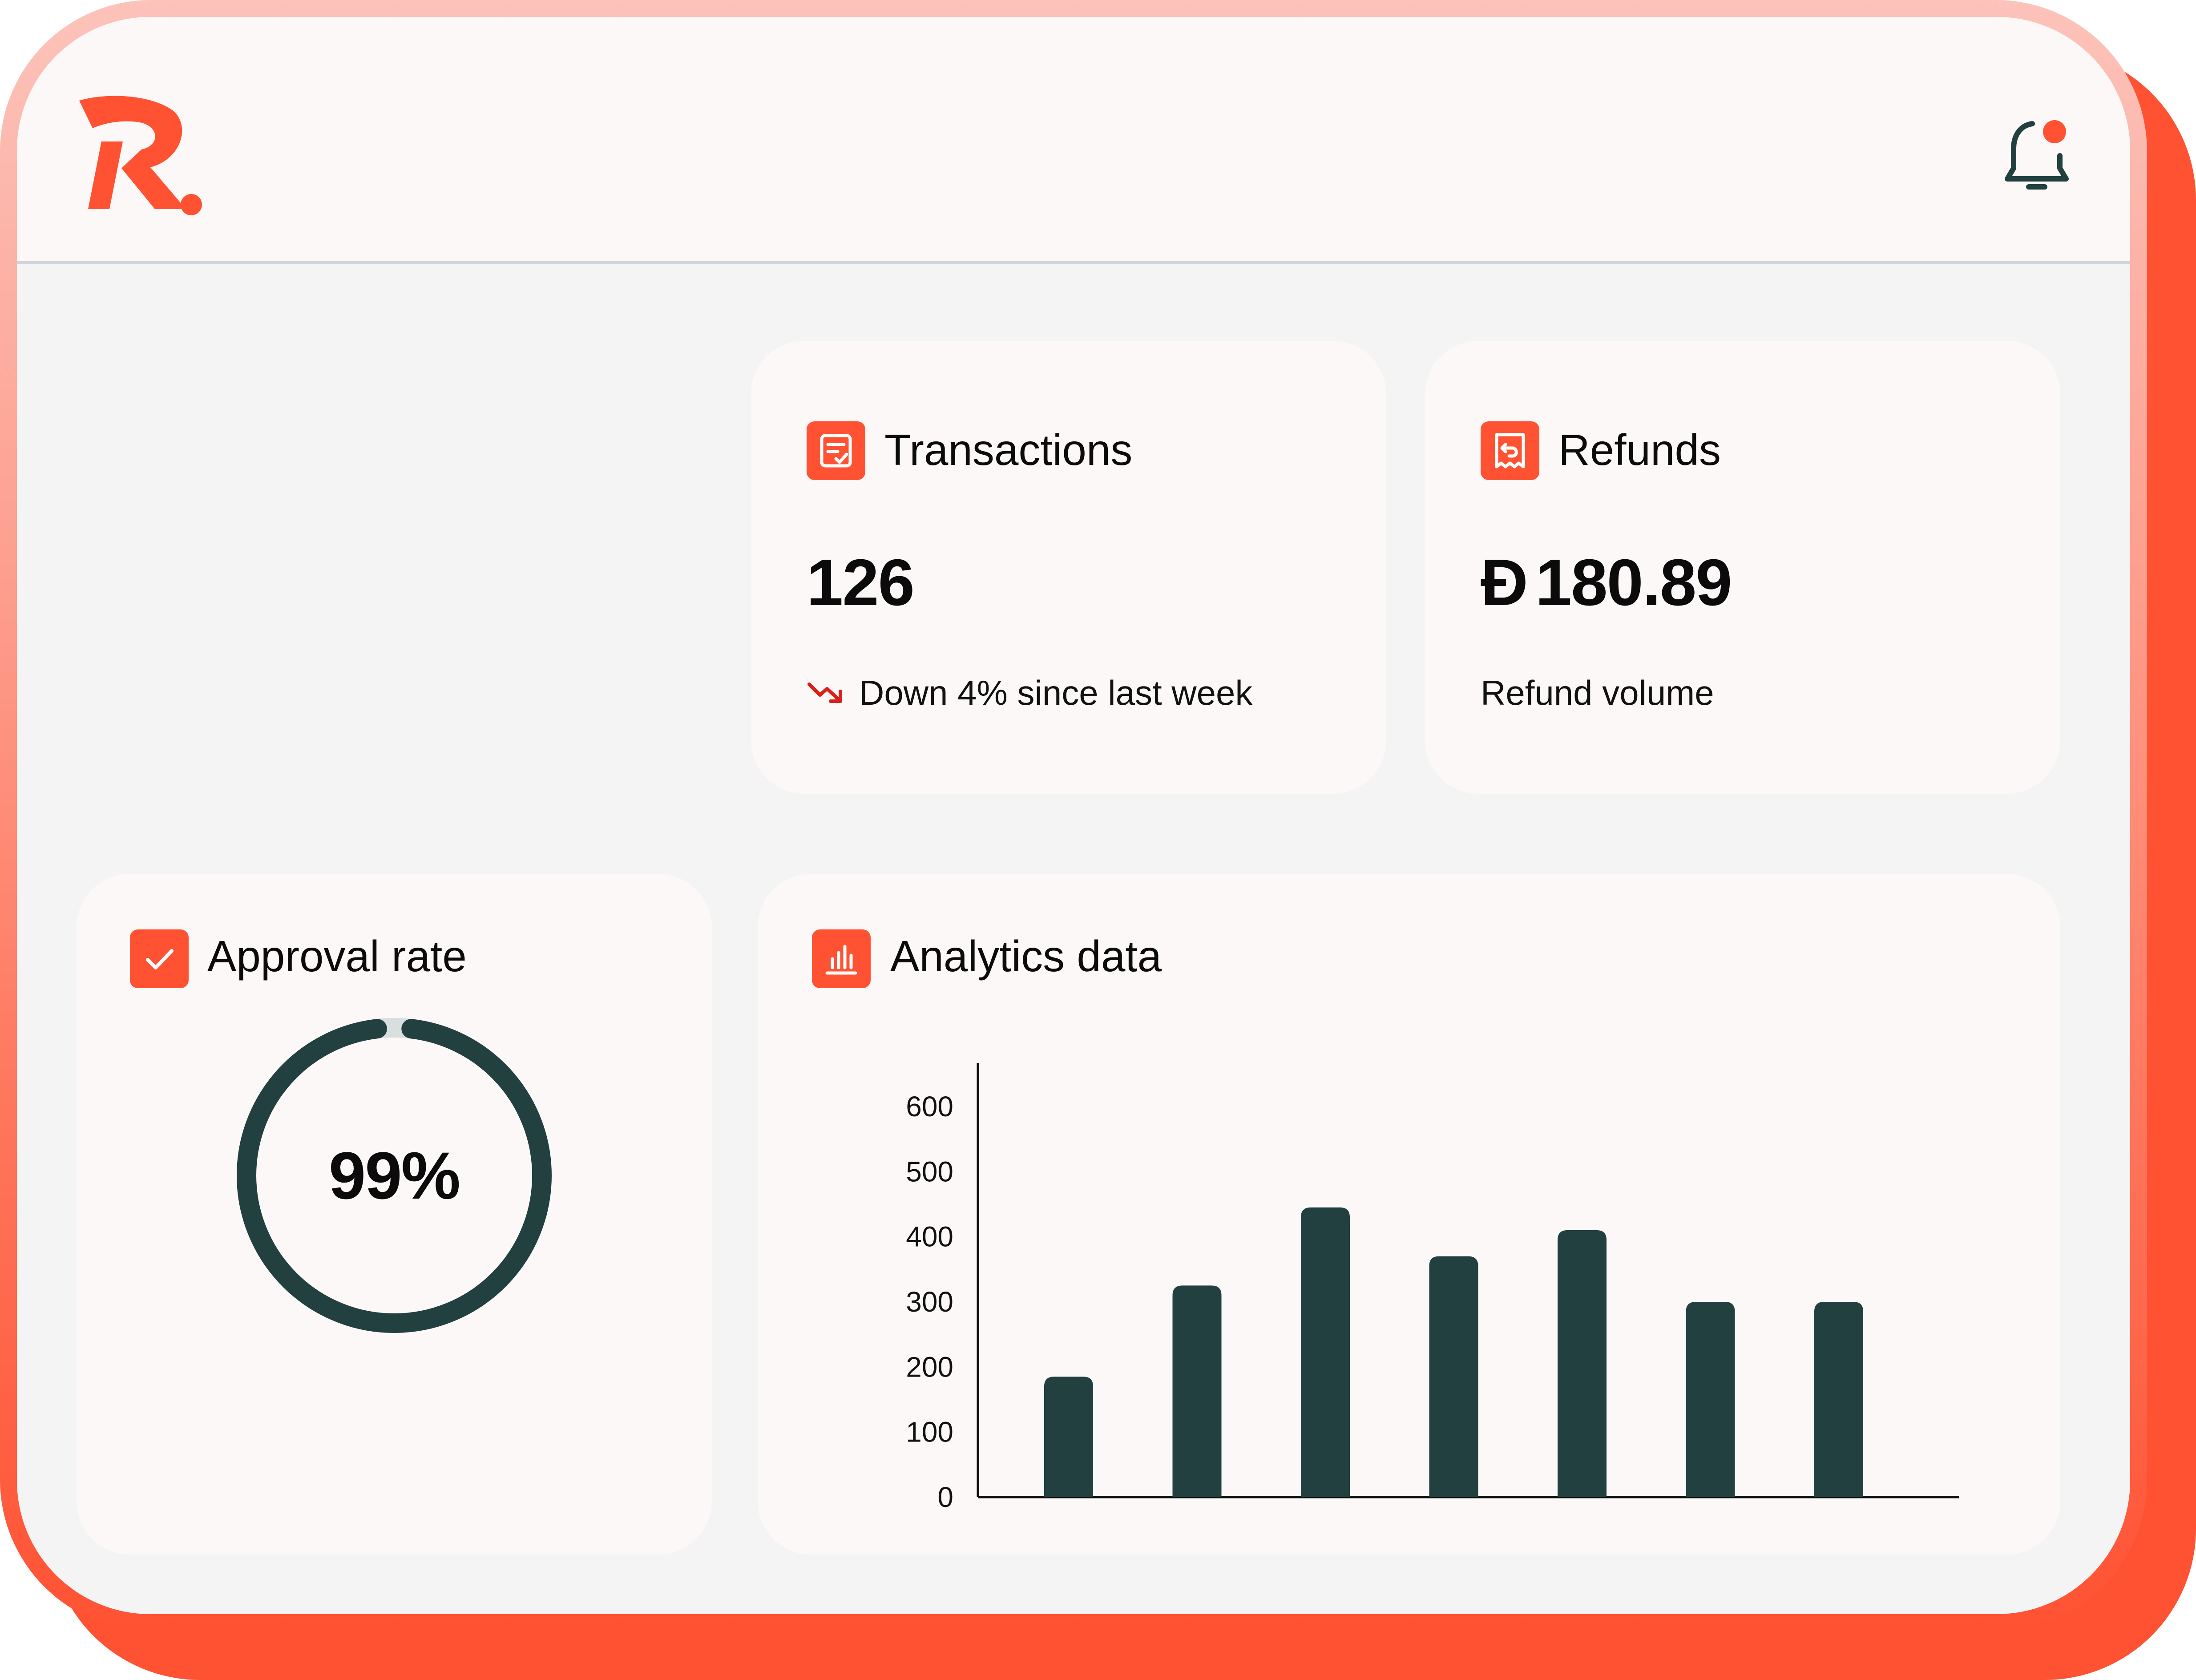 This screenshot has width=2196, height=1680. I want to click on refunds-card: Refunds Đ 180.89 Refund volume, so click(1742, 567).